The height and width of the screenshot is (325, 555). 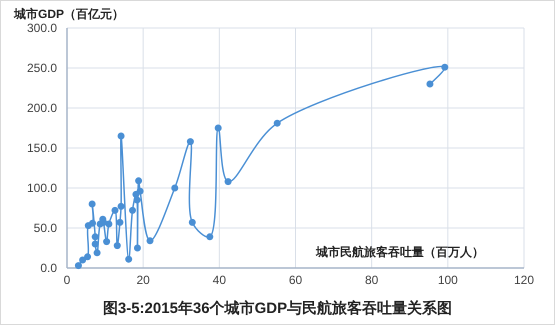 I want to click on x-tick-label: 80, so click(x=371, y=280).